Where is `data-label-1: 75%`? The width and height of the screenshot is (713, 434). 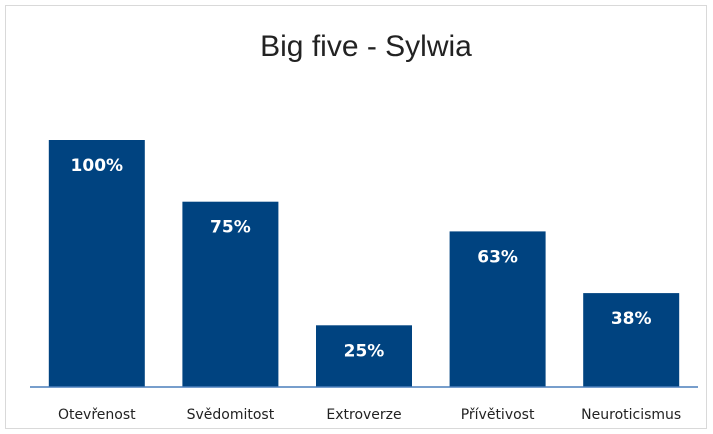
data-label-1: 75% is located at coordinates (230, 228).